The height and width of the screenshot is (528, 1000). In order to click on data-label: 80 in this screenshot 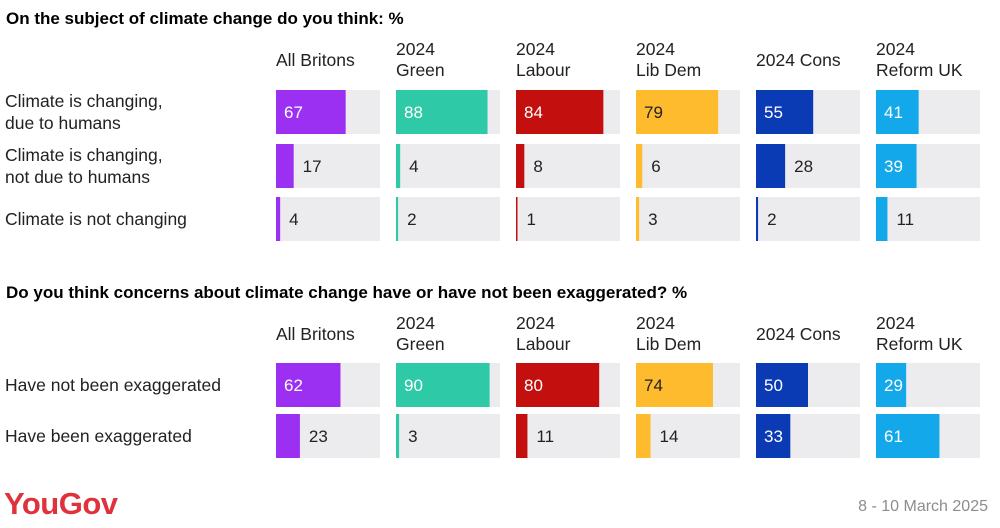, I will do `click(533, 385)`.